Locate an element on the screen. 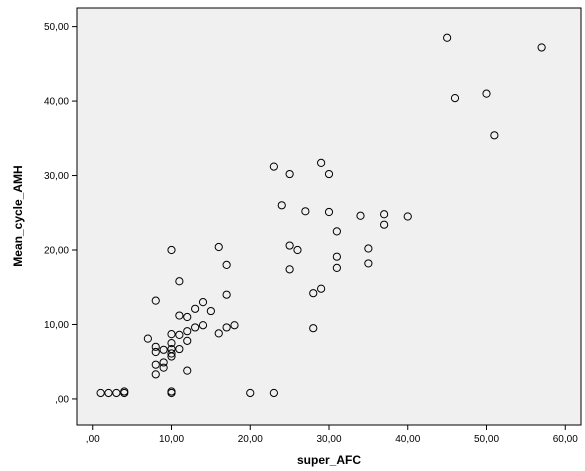 This screenshot has width=585, height=471. x-tick-label: 10,00 is located at coordinates (171, 439).